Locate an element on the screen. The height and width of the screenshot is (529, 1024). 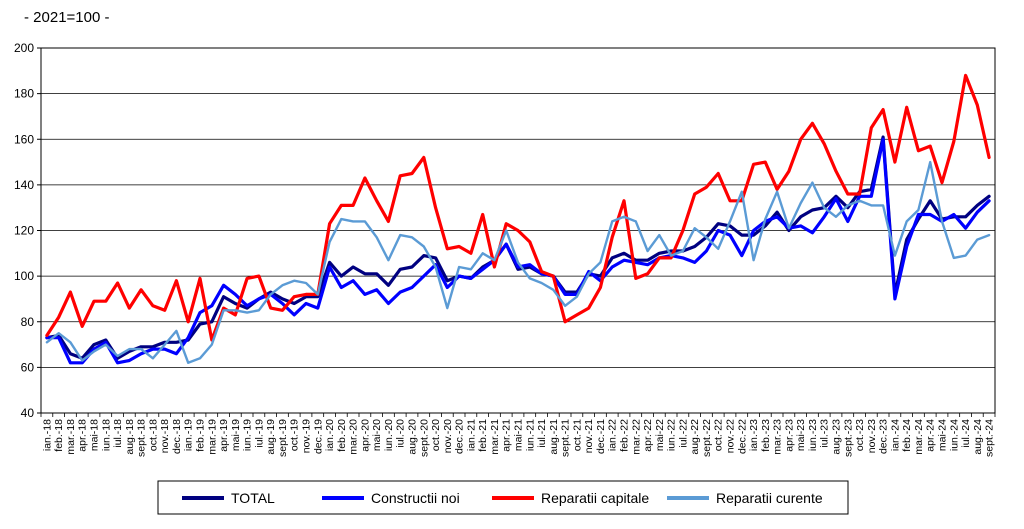
x-tick-label: nov.-22 is located at coordinates (731, 436).